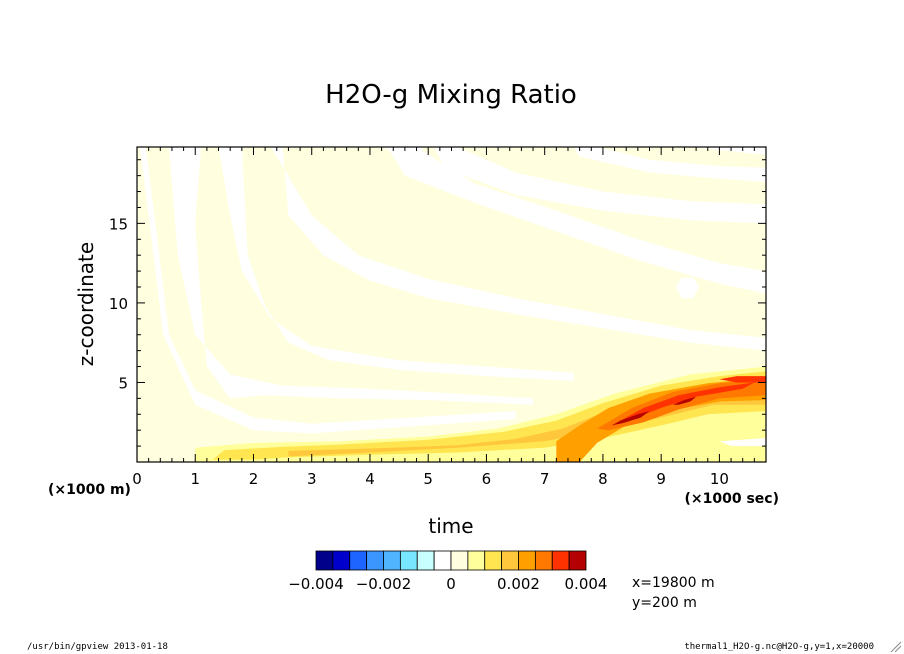  Describe the element at coordinates (118, 224) in the screenshot. I see `y-tick-label: 15` at that location.